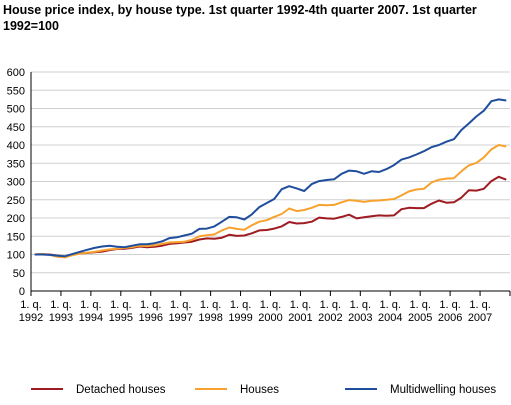  What do you see at coordinates (19, 274) in the screenshot?
I see `y-tick-label: 50` at bounding box center [19, 274].